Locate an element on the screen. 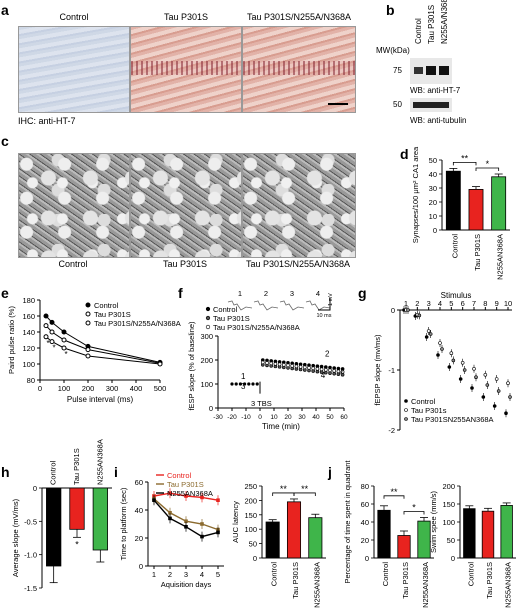  western-blot-tubulin is located at coordinates (431, 105).